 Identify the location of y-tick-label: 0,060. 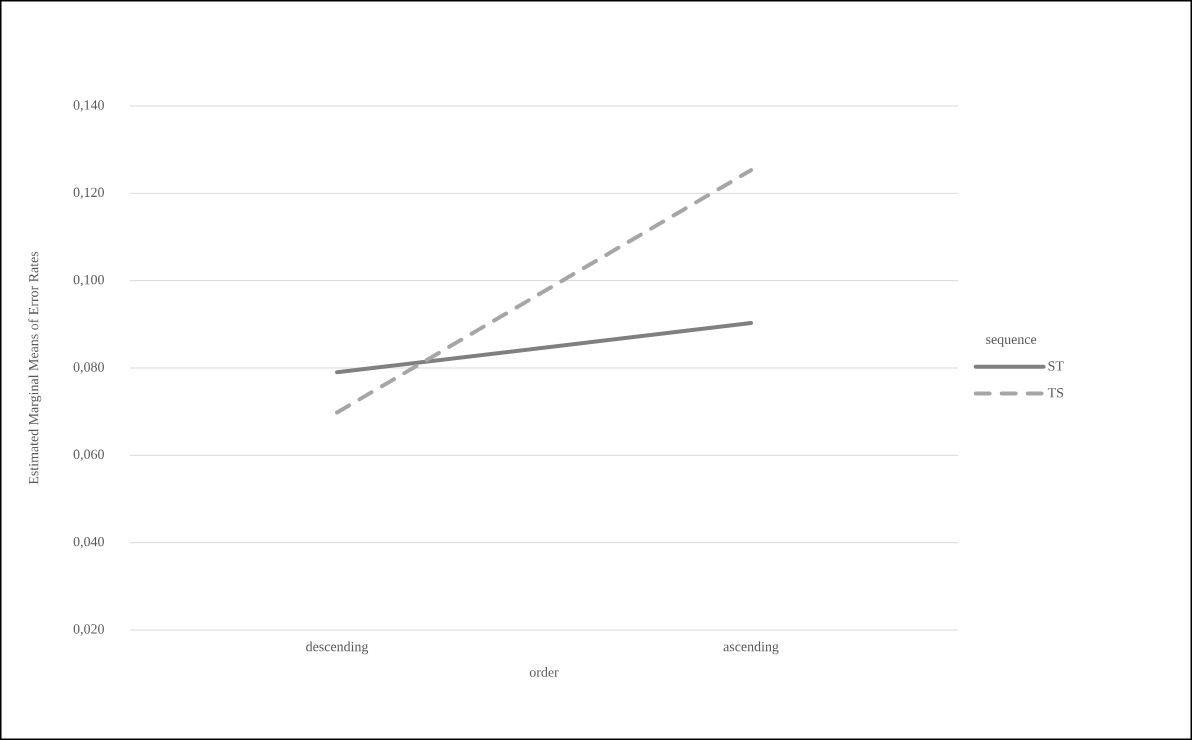
(88, 455).